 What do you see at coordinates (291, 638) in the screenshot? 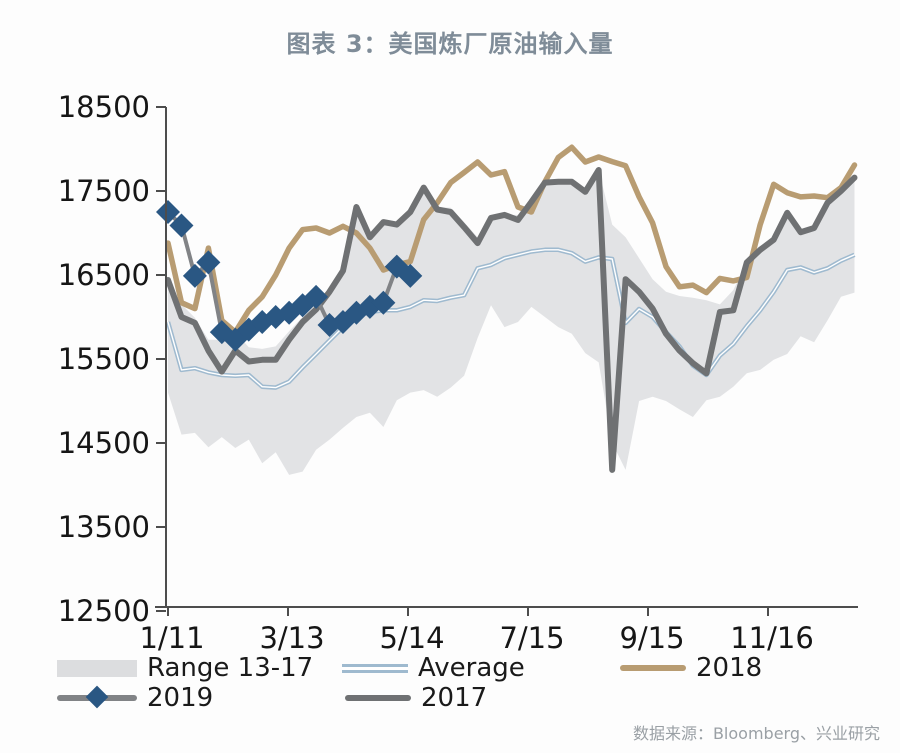
I see `x-tick-label: 3/13` at bounding box center [291, 638].